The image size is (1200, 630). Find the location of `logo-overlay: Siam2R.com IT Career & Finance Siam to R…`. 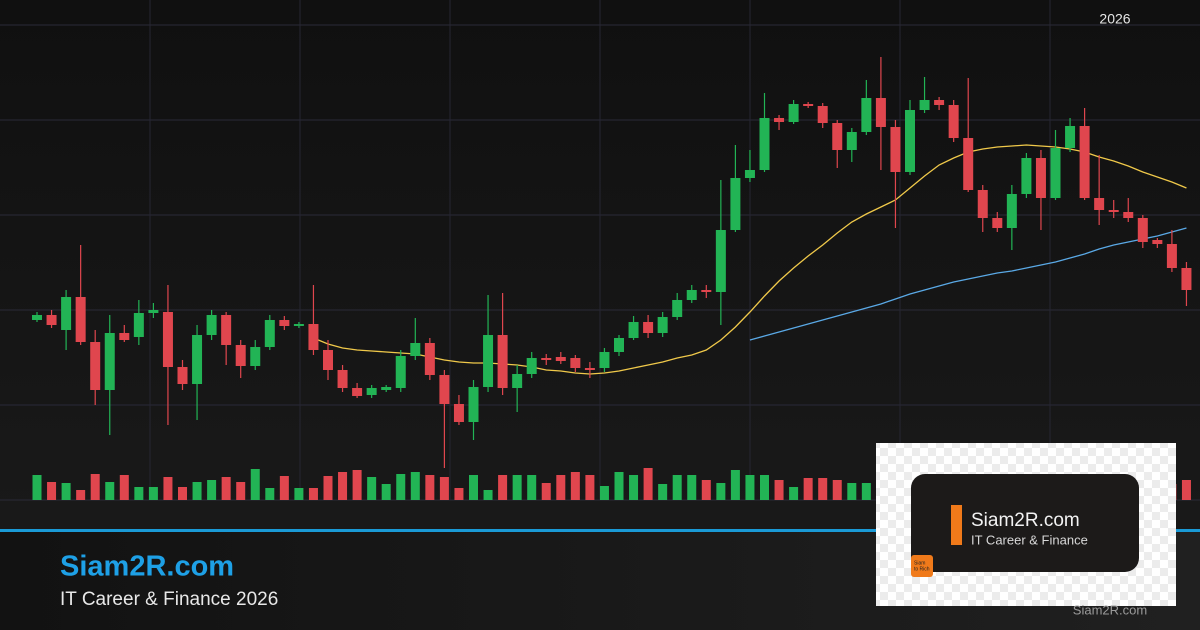

logo-overlay: Siam2R.com IT Career & Finance Siam to R… is located at coordinates (1026, 524).